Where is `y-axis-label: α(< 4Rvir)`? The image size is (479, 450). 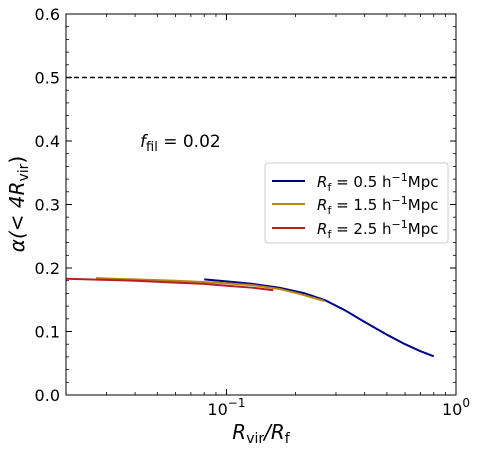 y-axis-label: α(< 4Rvir) is located at coordinates (18, 204).